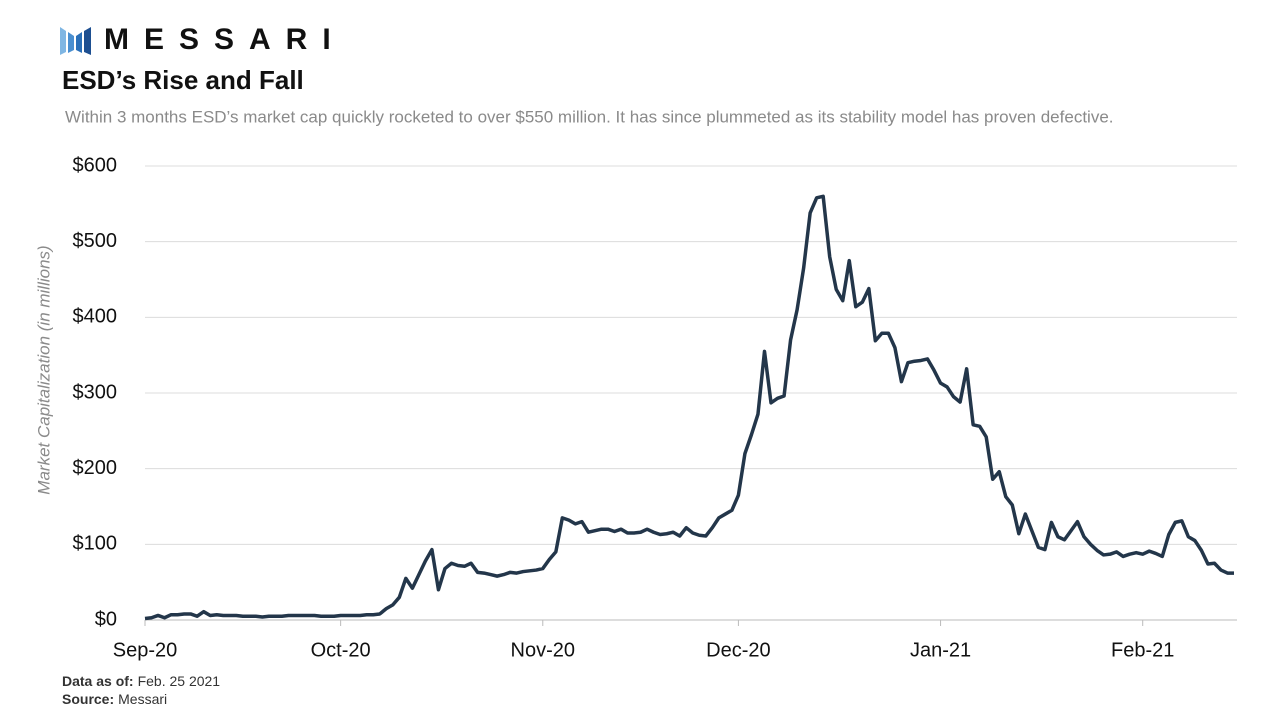 Image resolution: width=1280 pixels, height=720 pixels. Describe the element at coordinates (543, 650) in the screenshot. I see `x-tick-label: Nov-20` at that location.